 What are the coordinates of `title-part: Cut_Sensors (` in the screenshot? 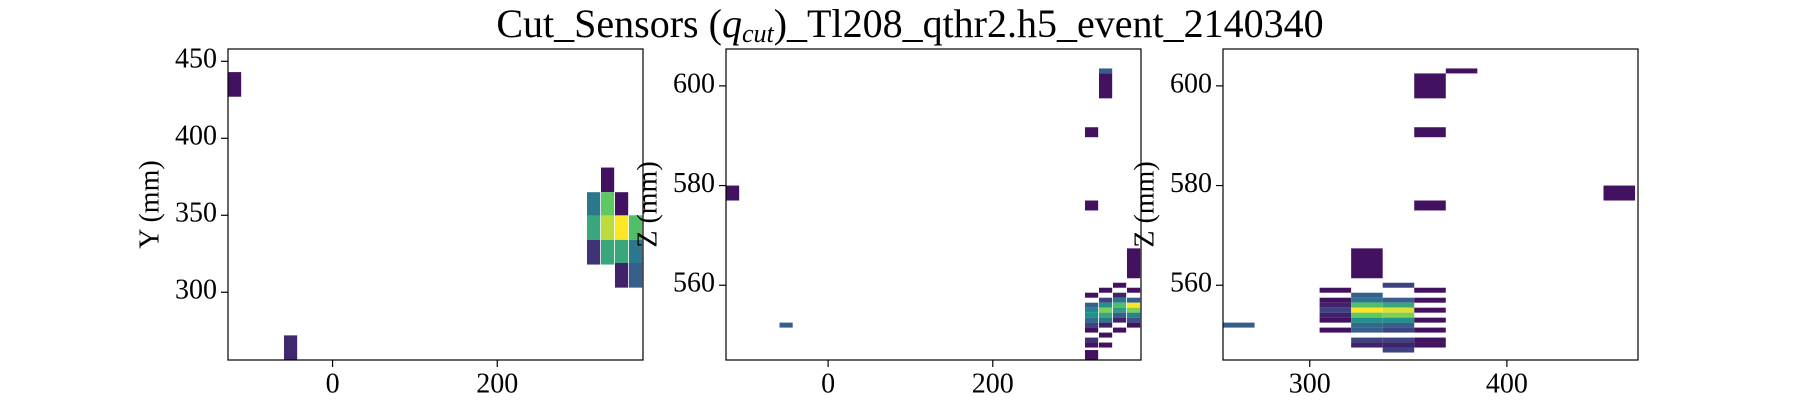 It's located at (609, 23).